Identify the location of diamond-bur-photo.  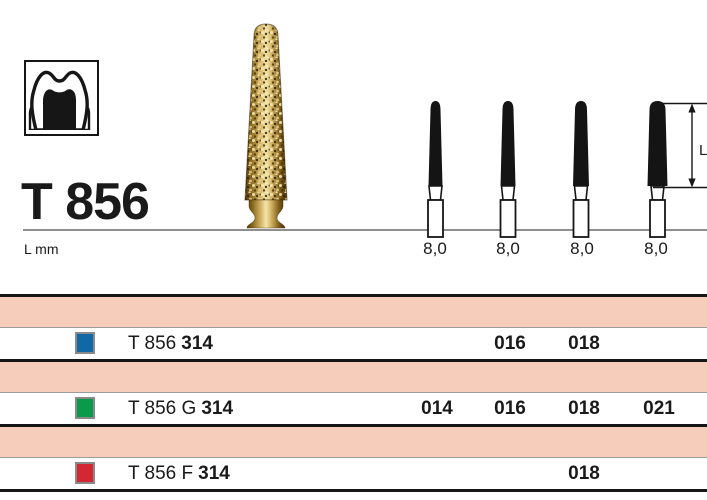
(266, 126).